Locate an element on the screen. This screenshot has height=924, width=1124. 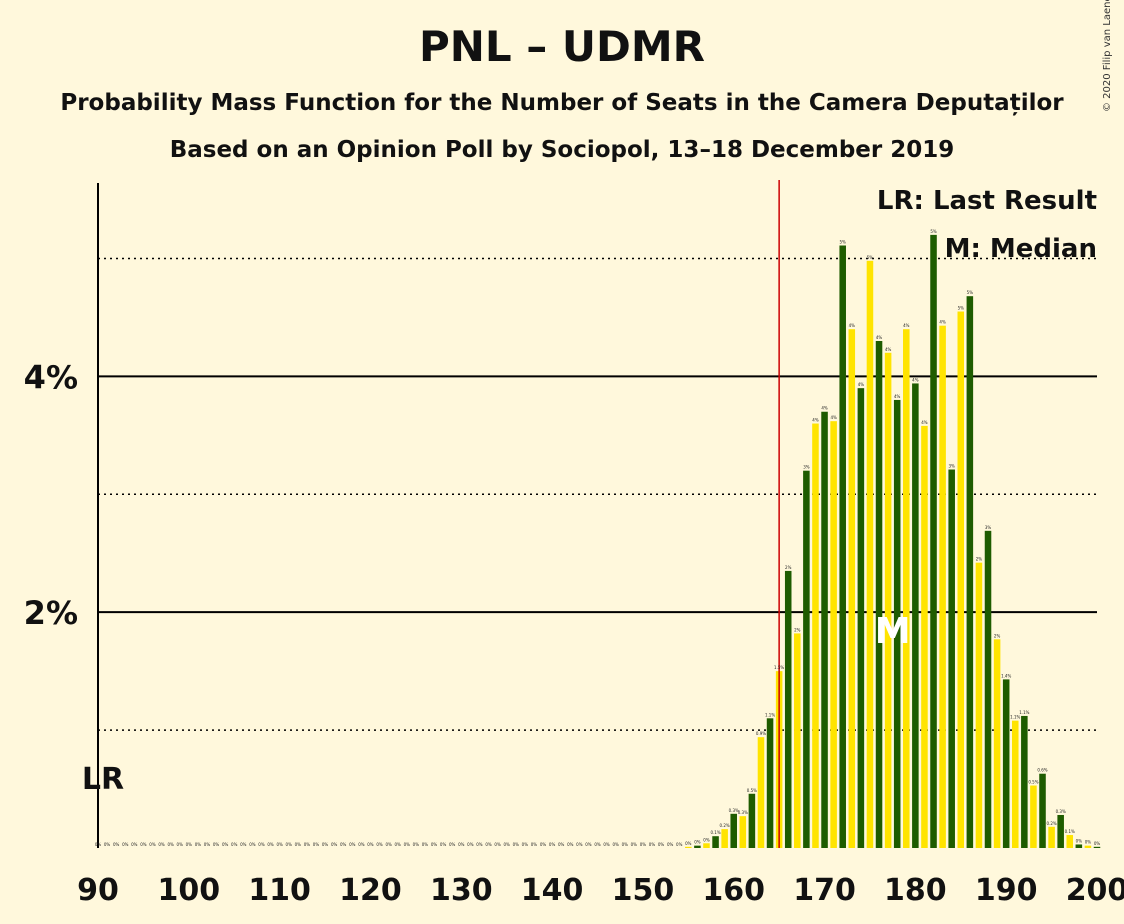
bar-value-label: 0.2% is located at coordinates (1052, 823).